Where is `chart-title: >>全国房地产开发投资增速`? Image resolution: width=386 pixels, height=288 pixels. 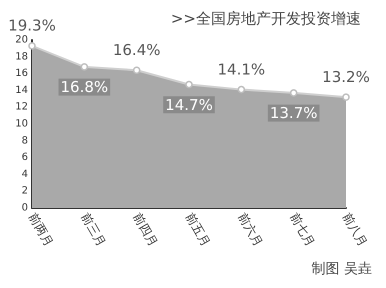 chart-title: >>全国房地产开发投资增速 is located at coordinates (266, 19).